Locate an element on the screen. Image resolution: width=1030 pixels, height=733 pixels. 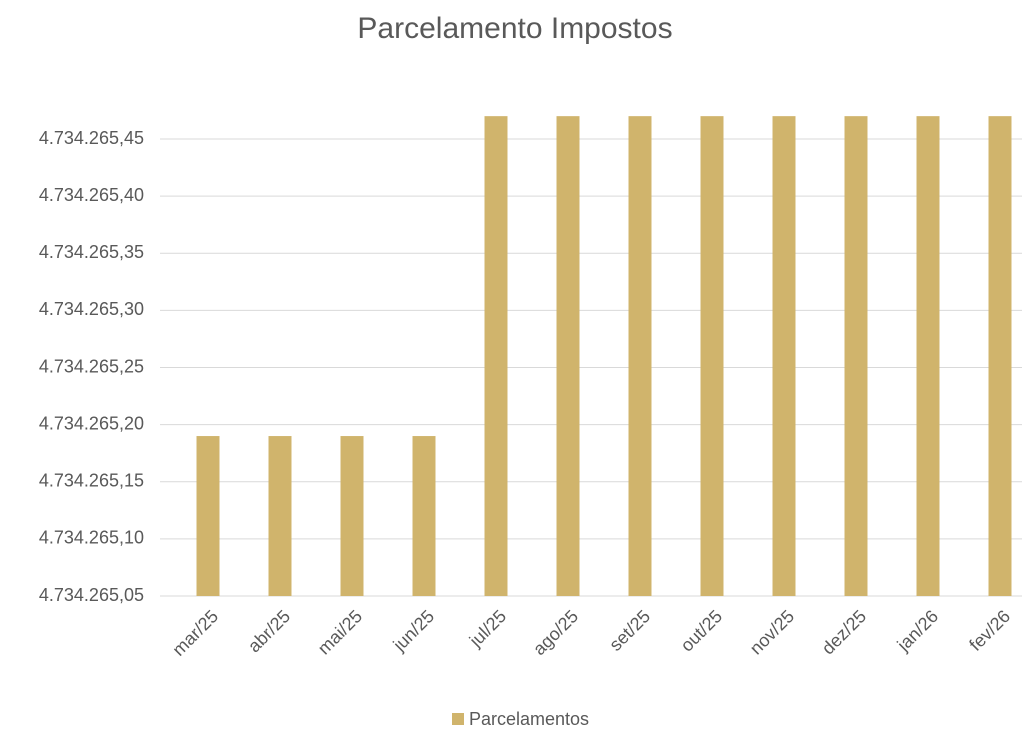
y-tick-label: 4.734.265,15 is located at coordinates (91, 481).